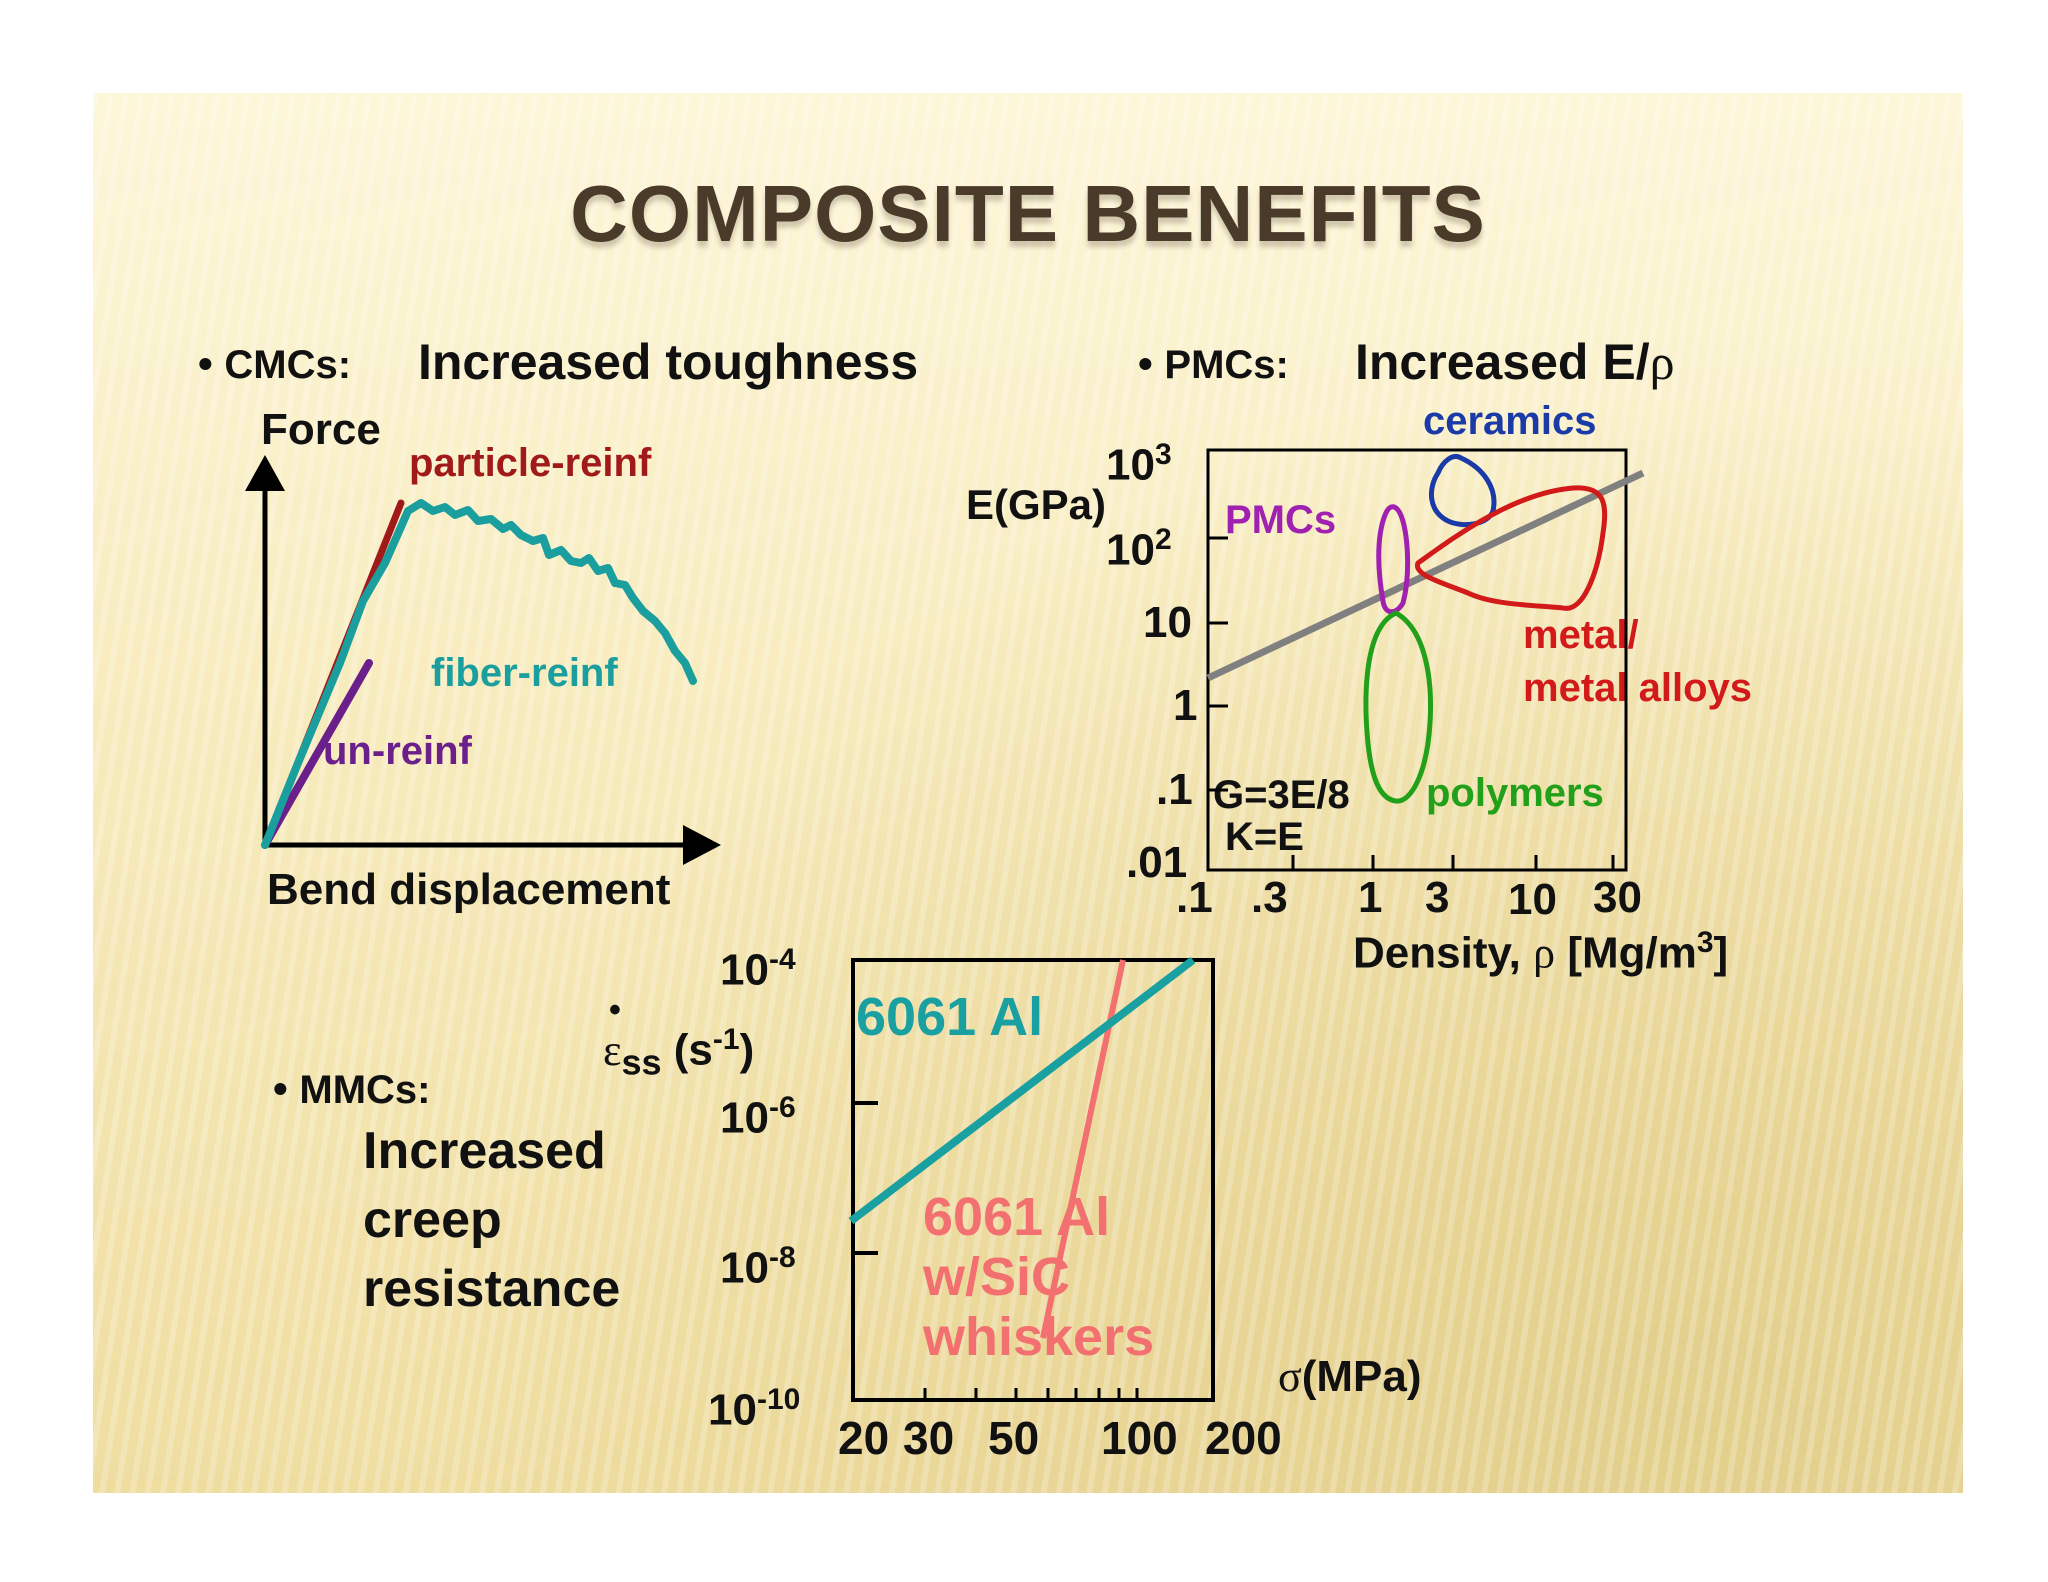 The image size is (2048, 1582). Describe the element at coordinates (950, 1017) in the screenshot. I see `mmc-al-label: 6061 Al` at that location.